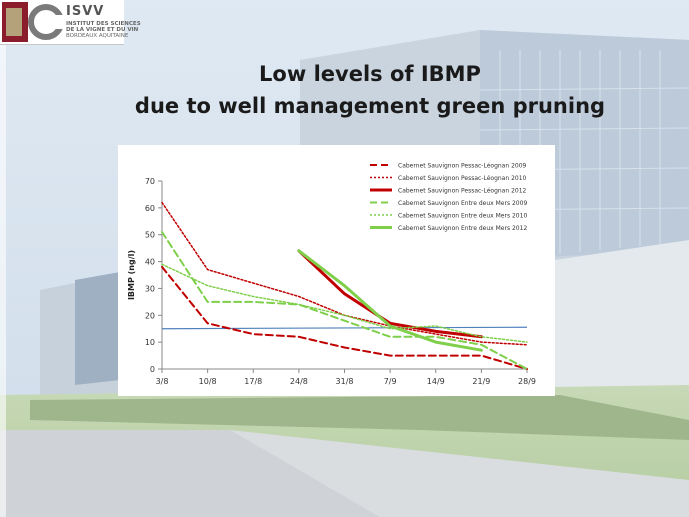 The image size is (689, 517). What do you see at coordinates (436, 381) in the screenshot?
I see `x-tick-label: 14/9` at bounding box center [436, 381].